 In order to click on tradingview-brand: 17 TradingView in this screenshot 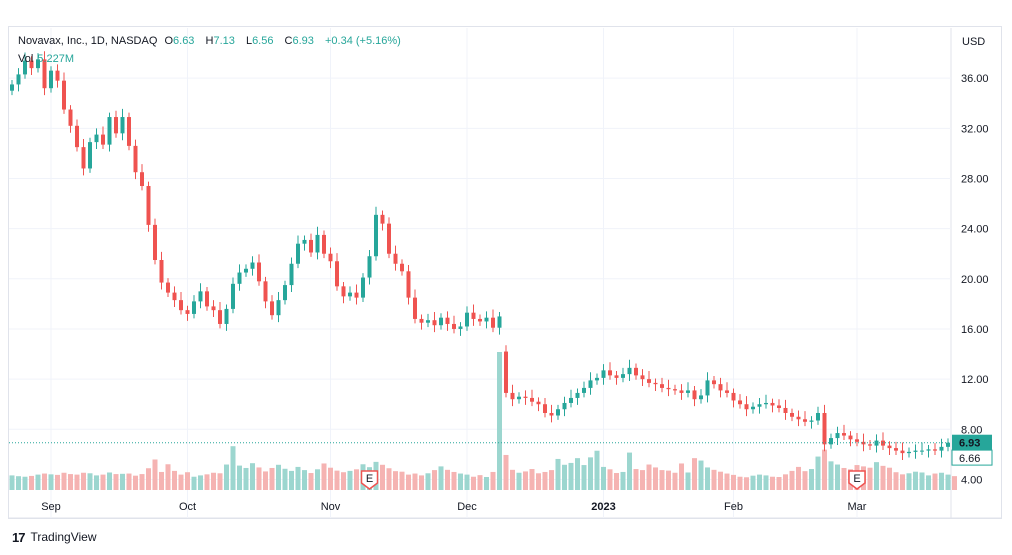, I will do `click(54, 537)`.